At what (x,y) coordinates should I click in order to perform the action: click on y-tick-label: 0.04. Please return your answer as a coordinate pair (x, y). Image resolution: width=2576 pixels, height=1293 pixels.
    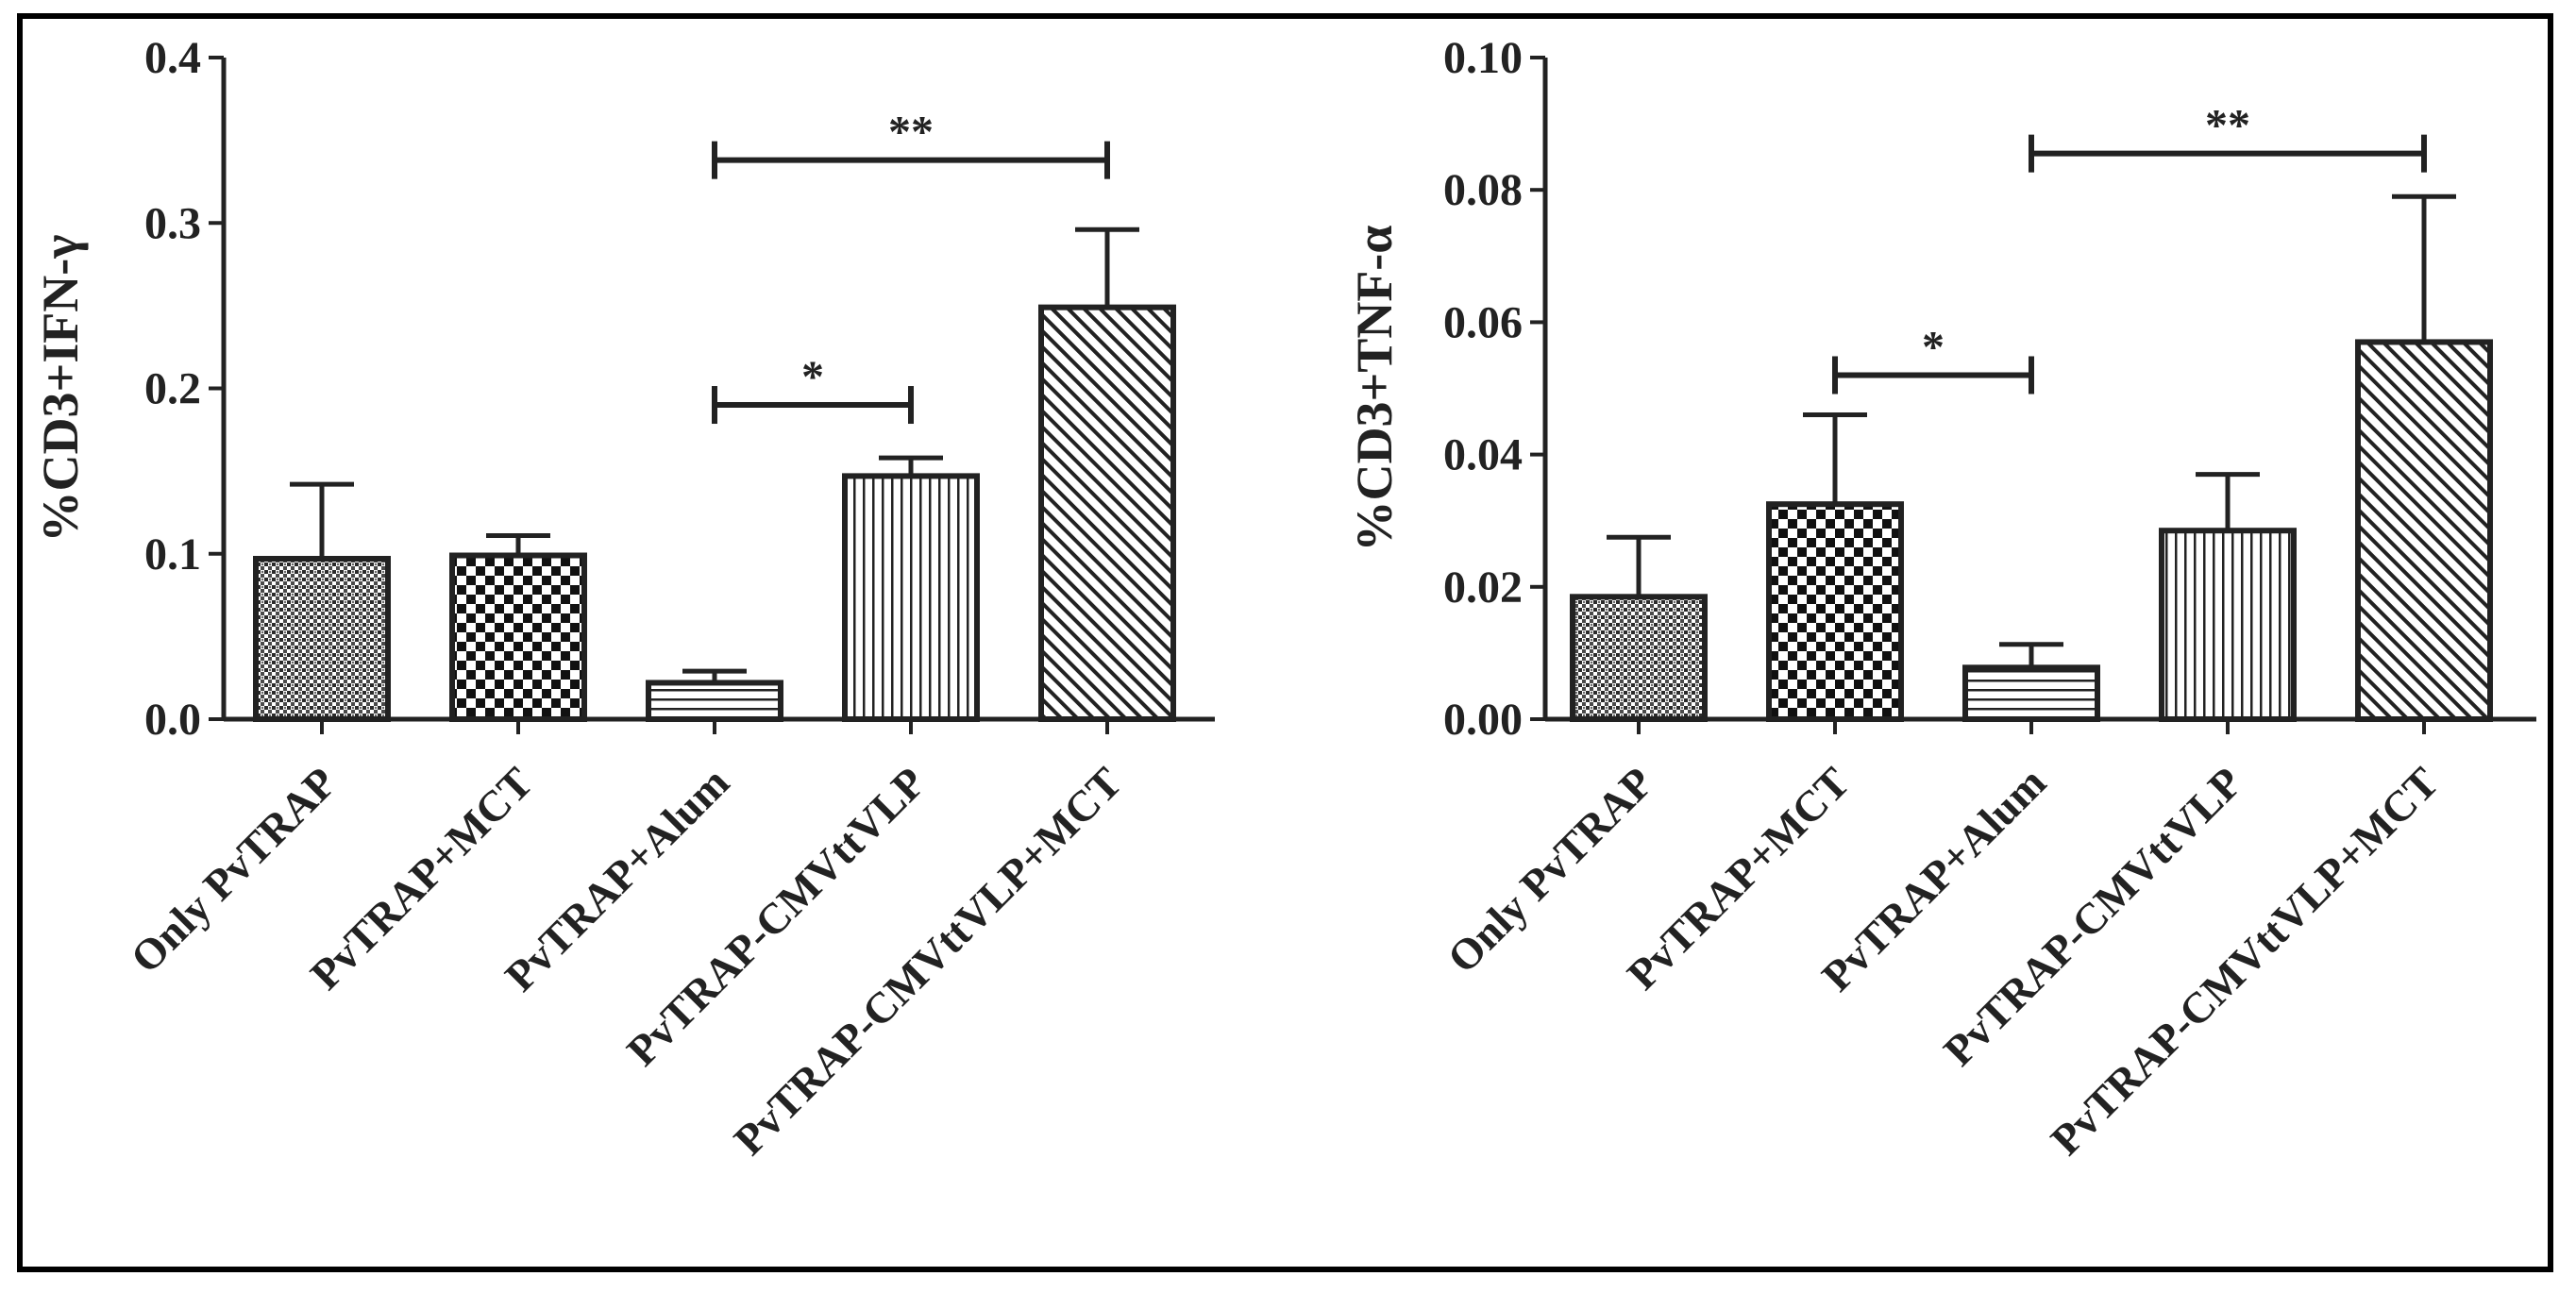
    Looking at the image, I should click on (1483, 455).